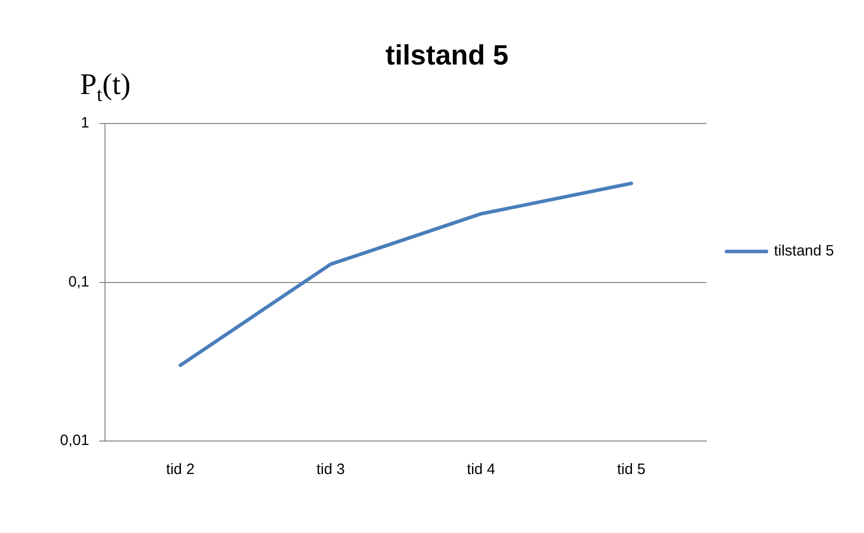 This screenshot has width=864, height=533. Describe the element at coordinates (79, 281) in the screenshot. I see `y-tick-label: 0,1` at that location.